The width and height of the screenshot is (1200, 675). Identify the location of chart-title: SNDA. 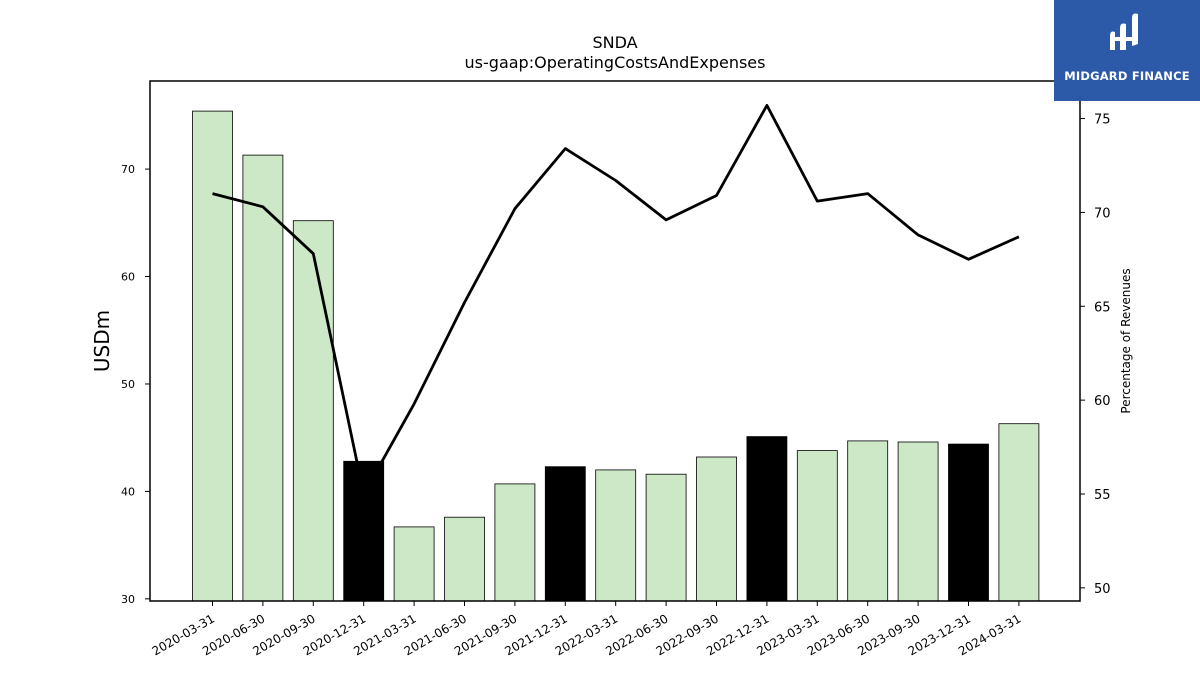
(614, 42).